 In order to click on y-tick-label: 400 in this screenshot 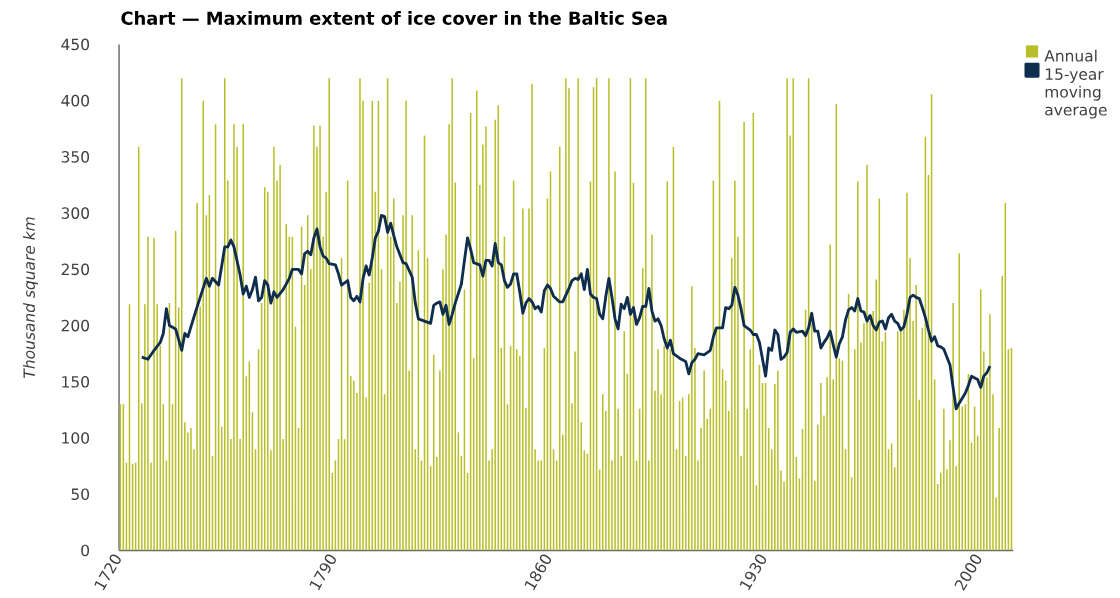, I will do `click(75, 100)`.